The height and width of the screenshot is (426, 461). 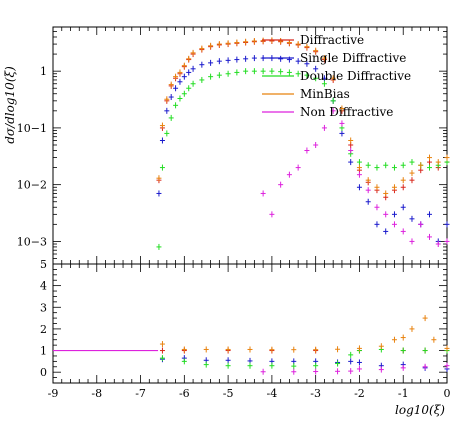 I want to click on y-tick-label: 0, so click(x=43, y=372).